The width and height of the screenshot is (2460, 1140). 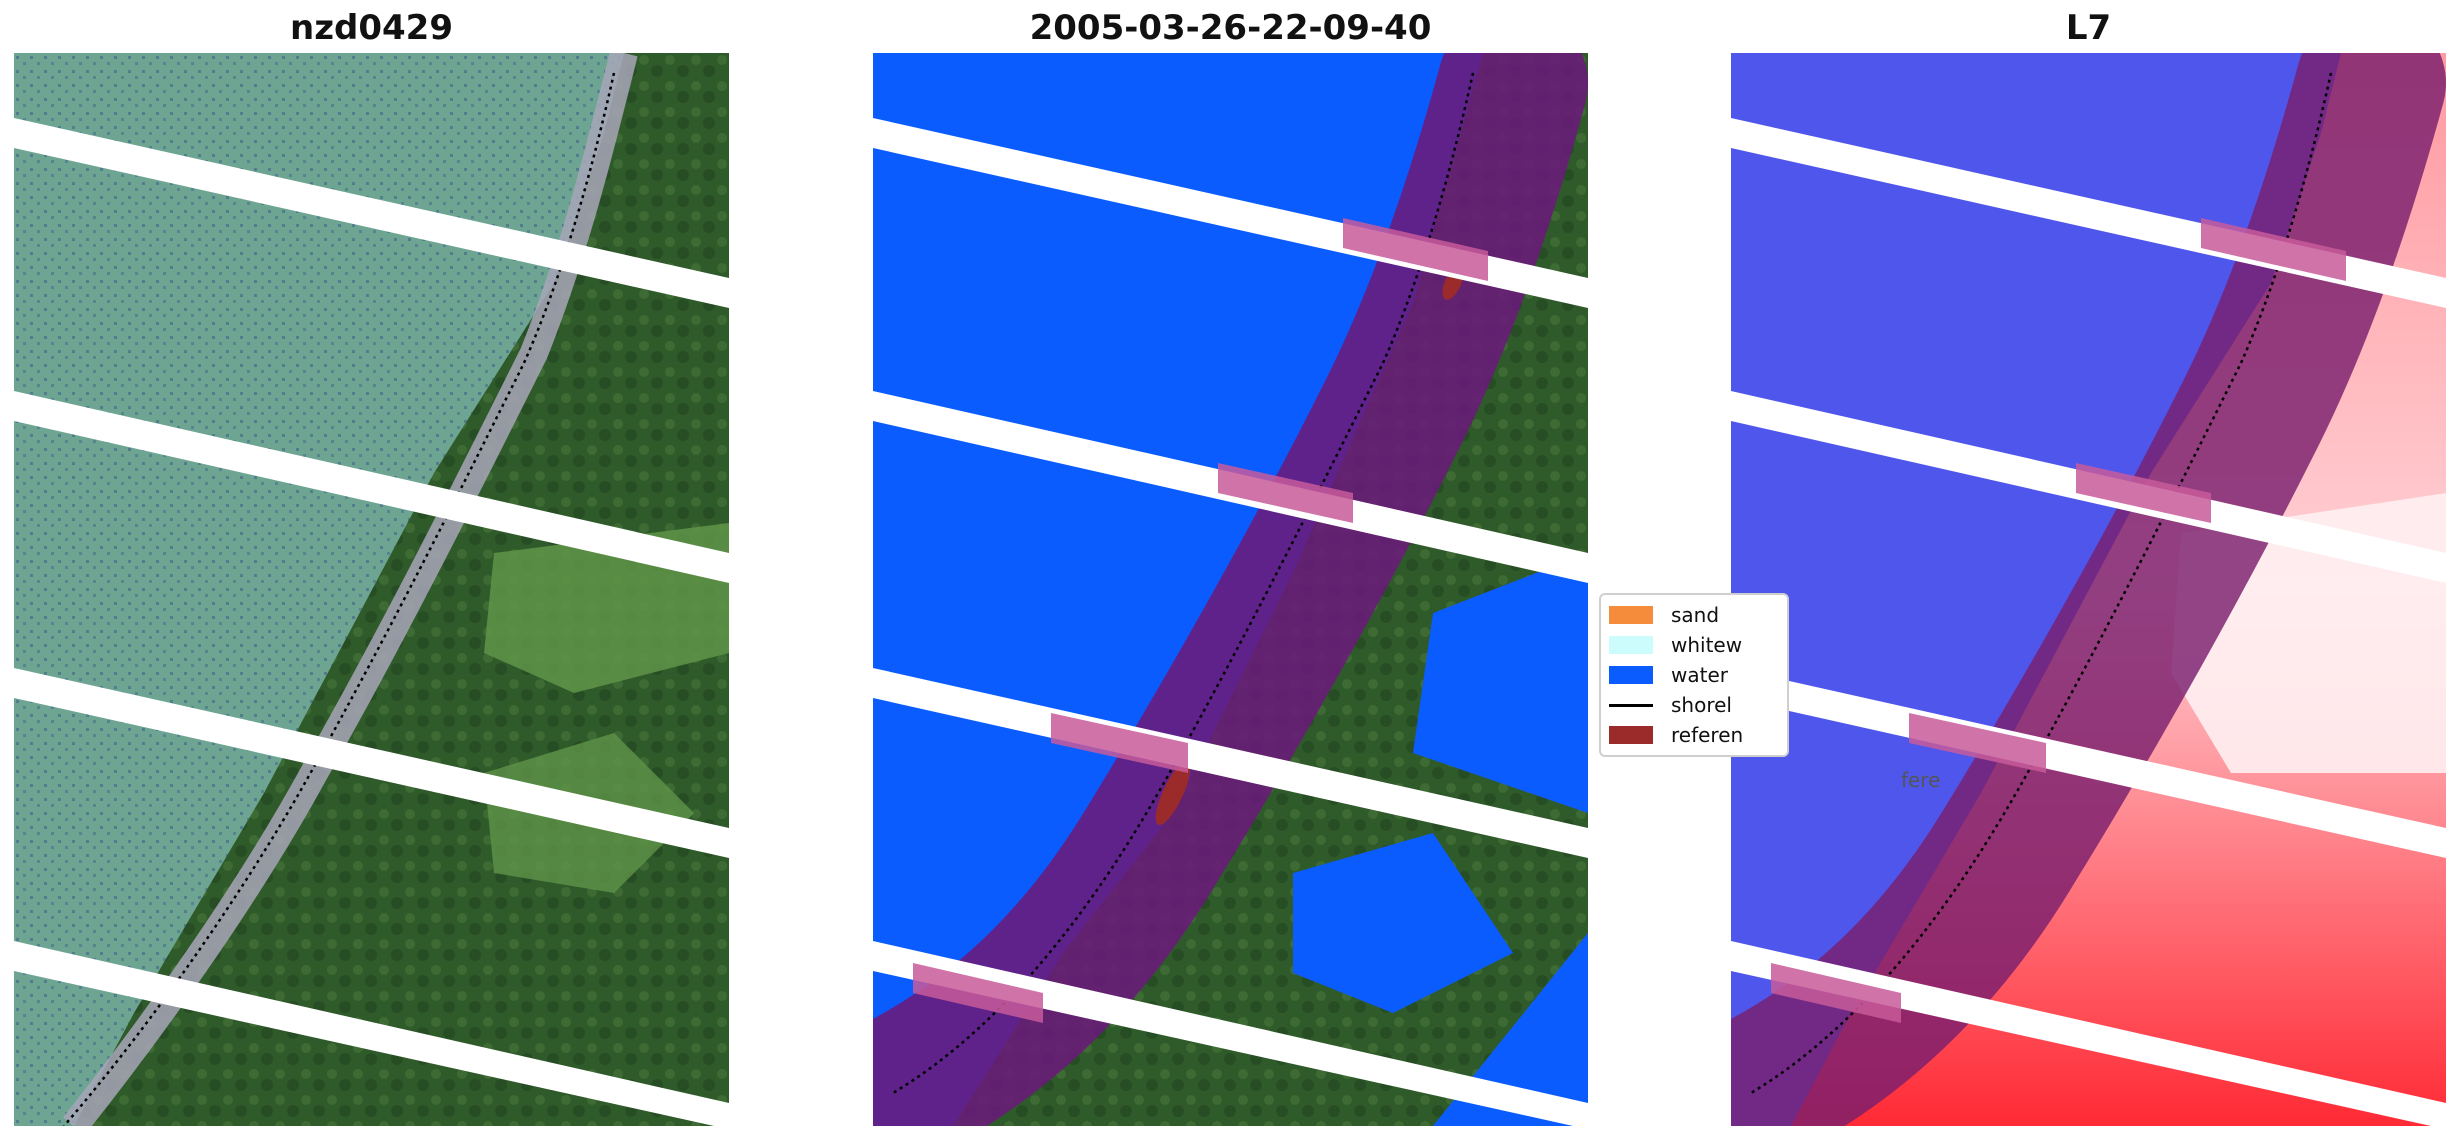 I want to click on legend: sand whitew water shorel referen, so click(x=1694, y=675).